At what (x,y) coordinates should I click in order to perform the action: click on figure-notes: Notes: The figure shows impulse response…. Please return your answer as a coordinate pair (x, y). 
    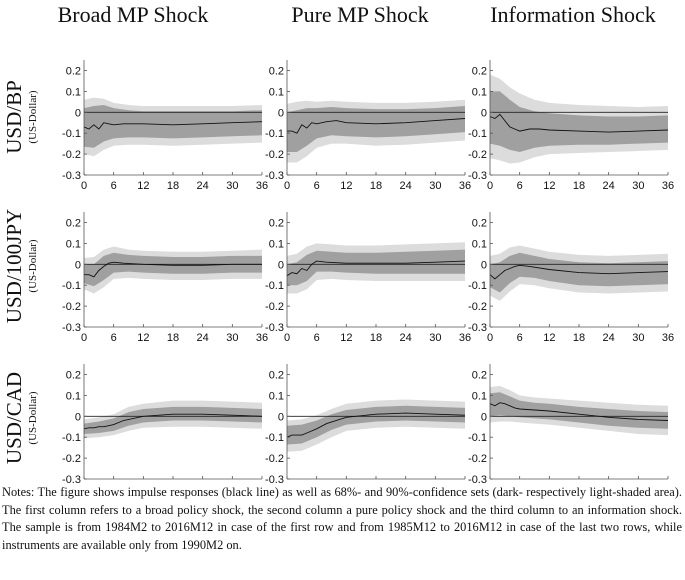
    Looking at the image, I should click on (342, 518).